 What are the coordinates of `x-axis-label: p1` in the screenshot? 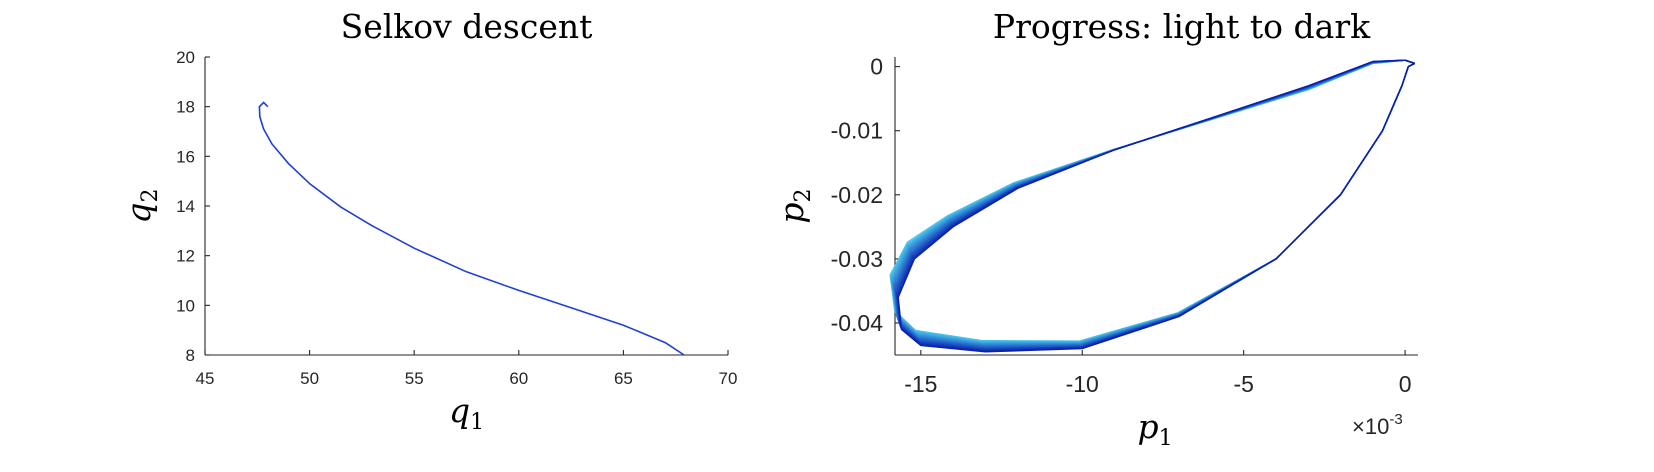 It's located at (1154, 429).